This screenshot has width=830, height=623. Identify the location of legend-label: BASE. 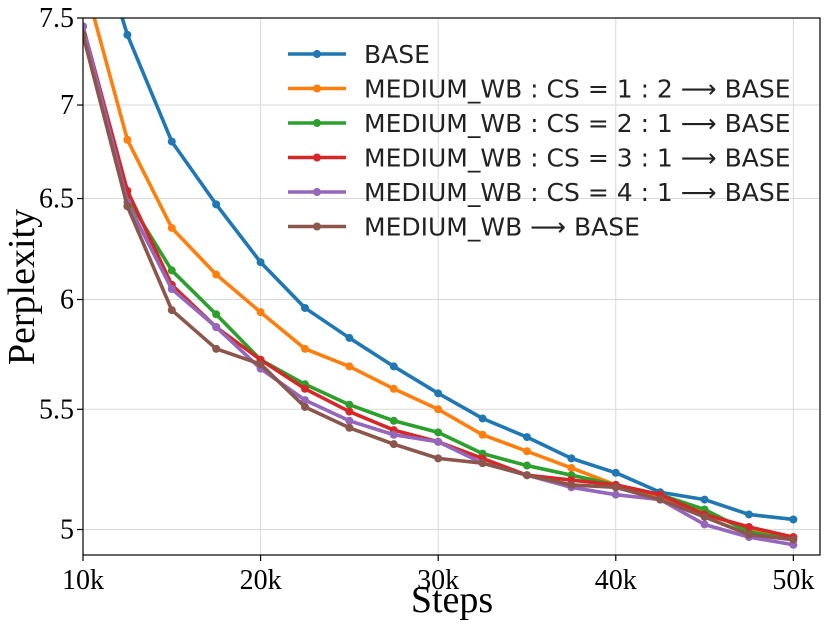
(397, 54).